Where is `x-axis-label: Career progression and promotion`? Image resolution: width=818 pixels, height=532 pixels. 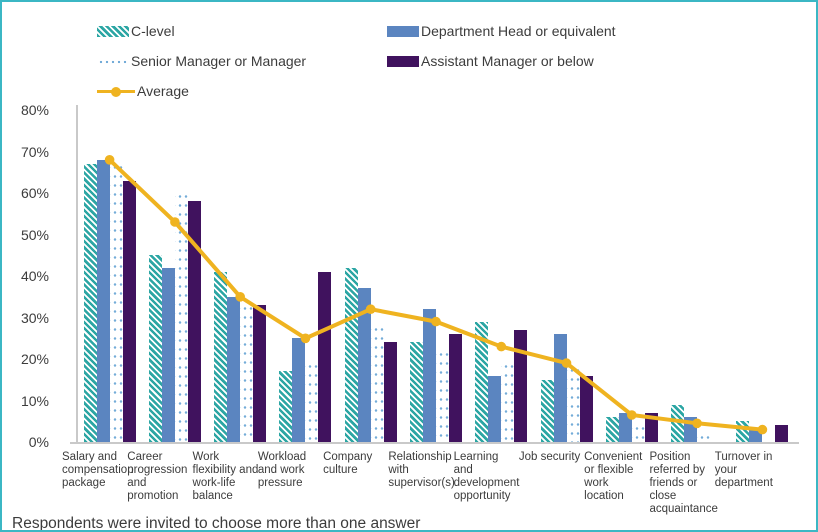
x-axis-label: Career progression and promotion is located at coordinates (157, 476).